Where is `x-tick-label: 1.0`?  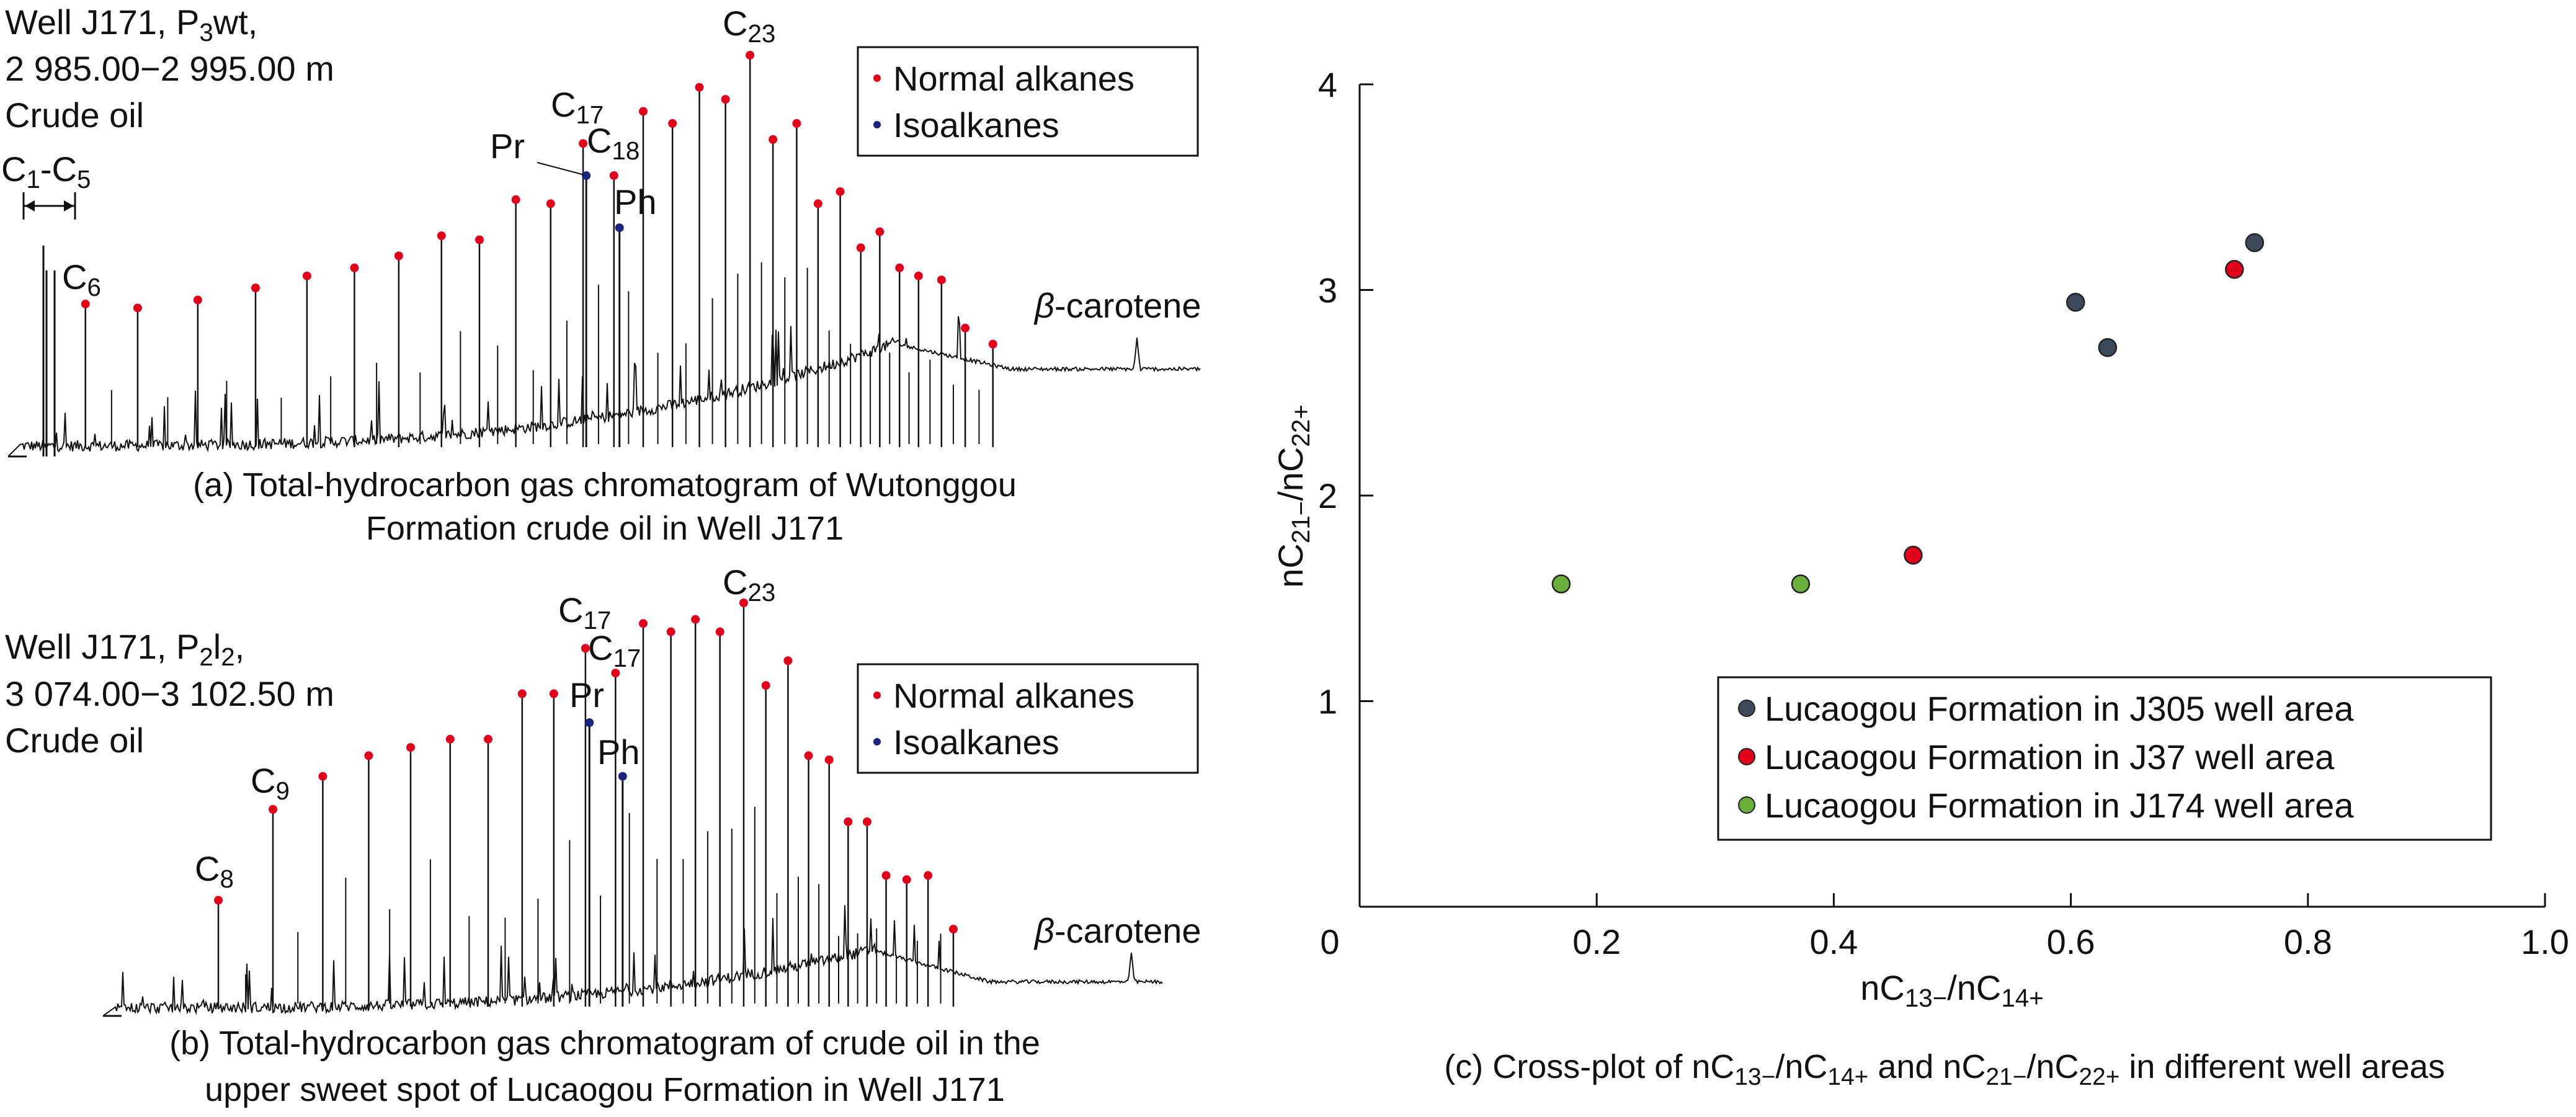 x-tick-label: 1.0 is located at coordinates (2545, 941).